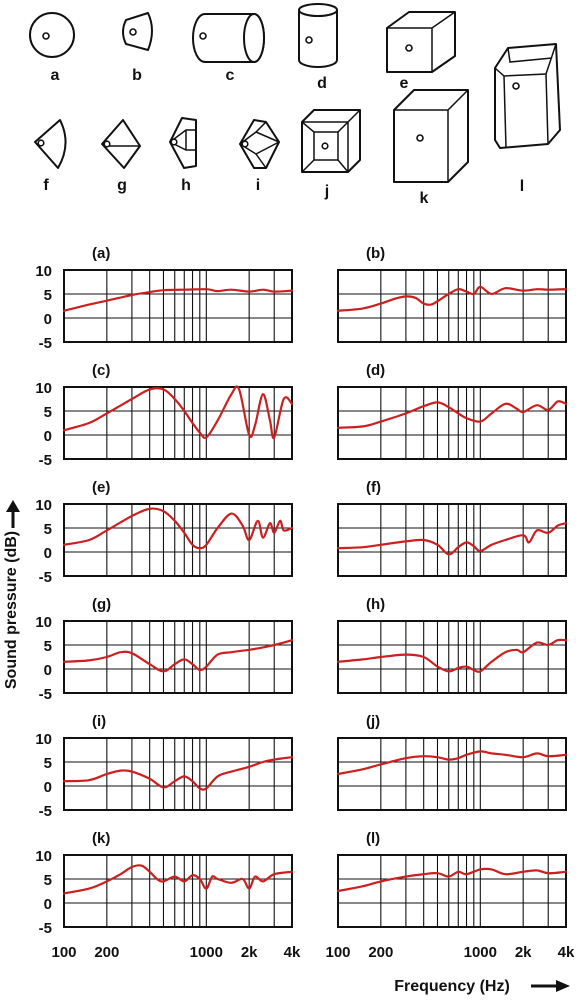 This screenshot has height=1000, width=578. Describe the element at coordinates (101, 487) in the screenshot. I see `panel-label: (e)` at that location.